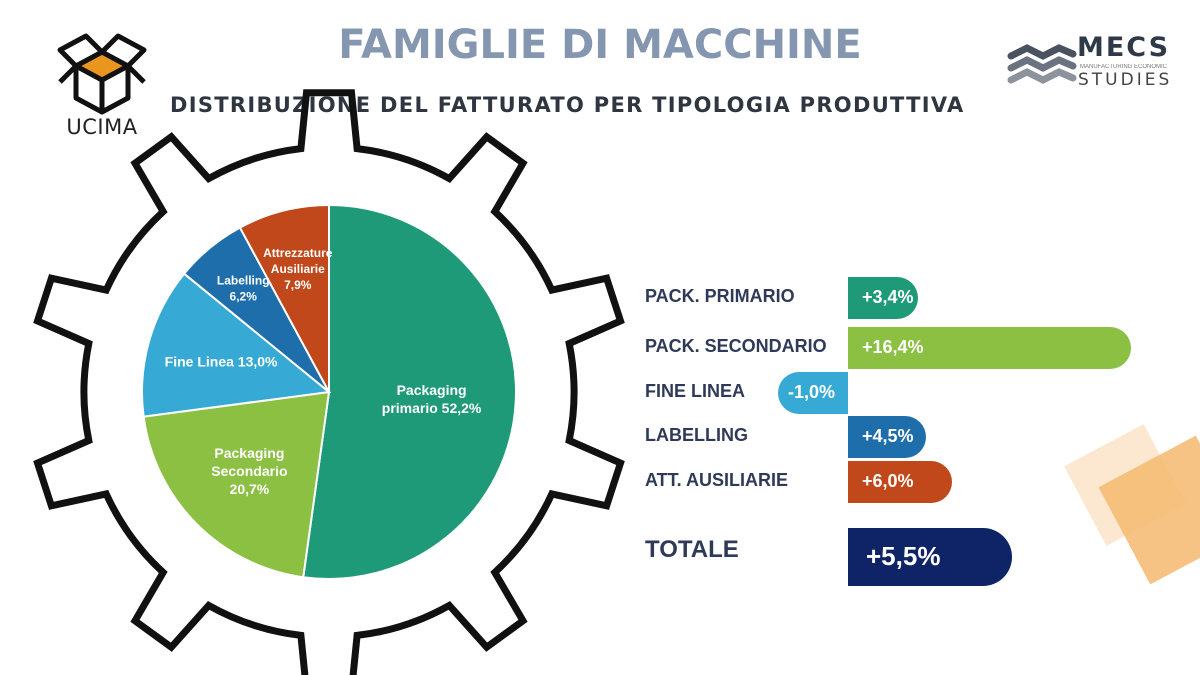 Image resolution: width=1200 pixels, height=675 pixels. I want to click on pie-slice-label: Fine Linea 13,0%, so click(221, 361).